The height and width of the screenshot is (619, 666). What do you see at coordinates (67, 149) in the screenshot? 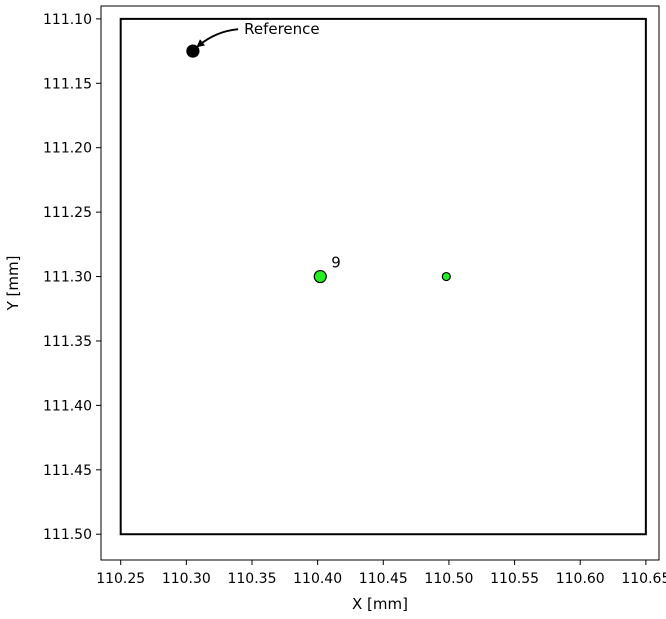
I see `y-tick-label: 111.20` at bounding box center [67, 149].